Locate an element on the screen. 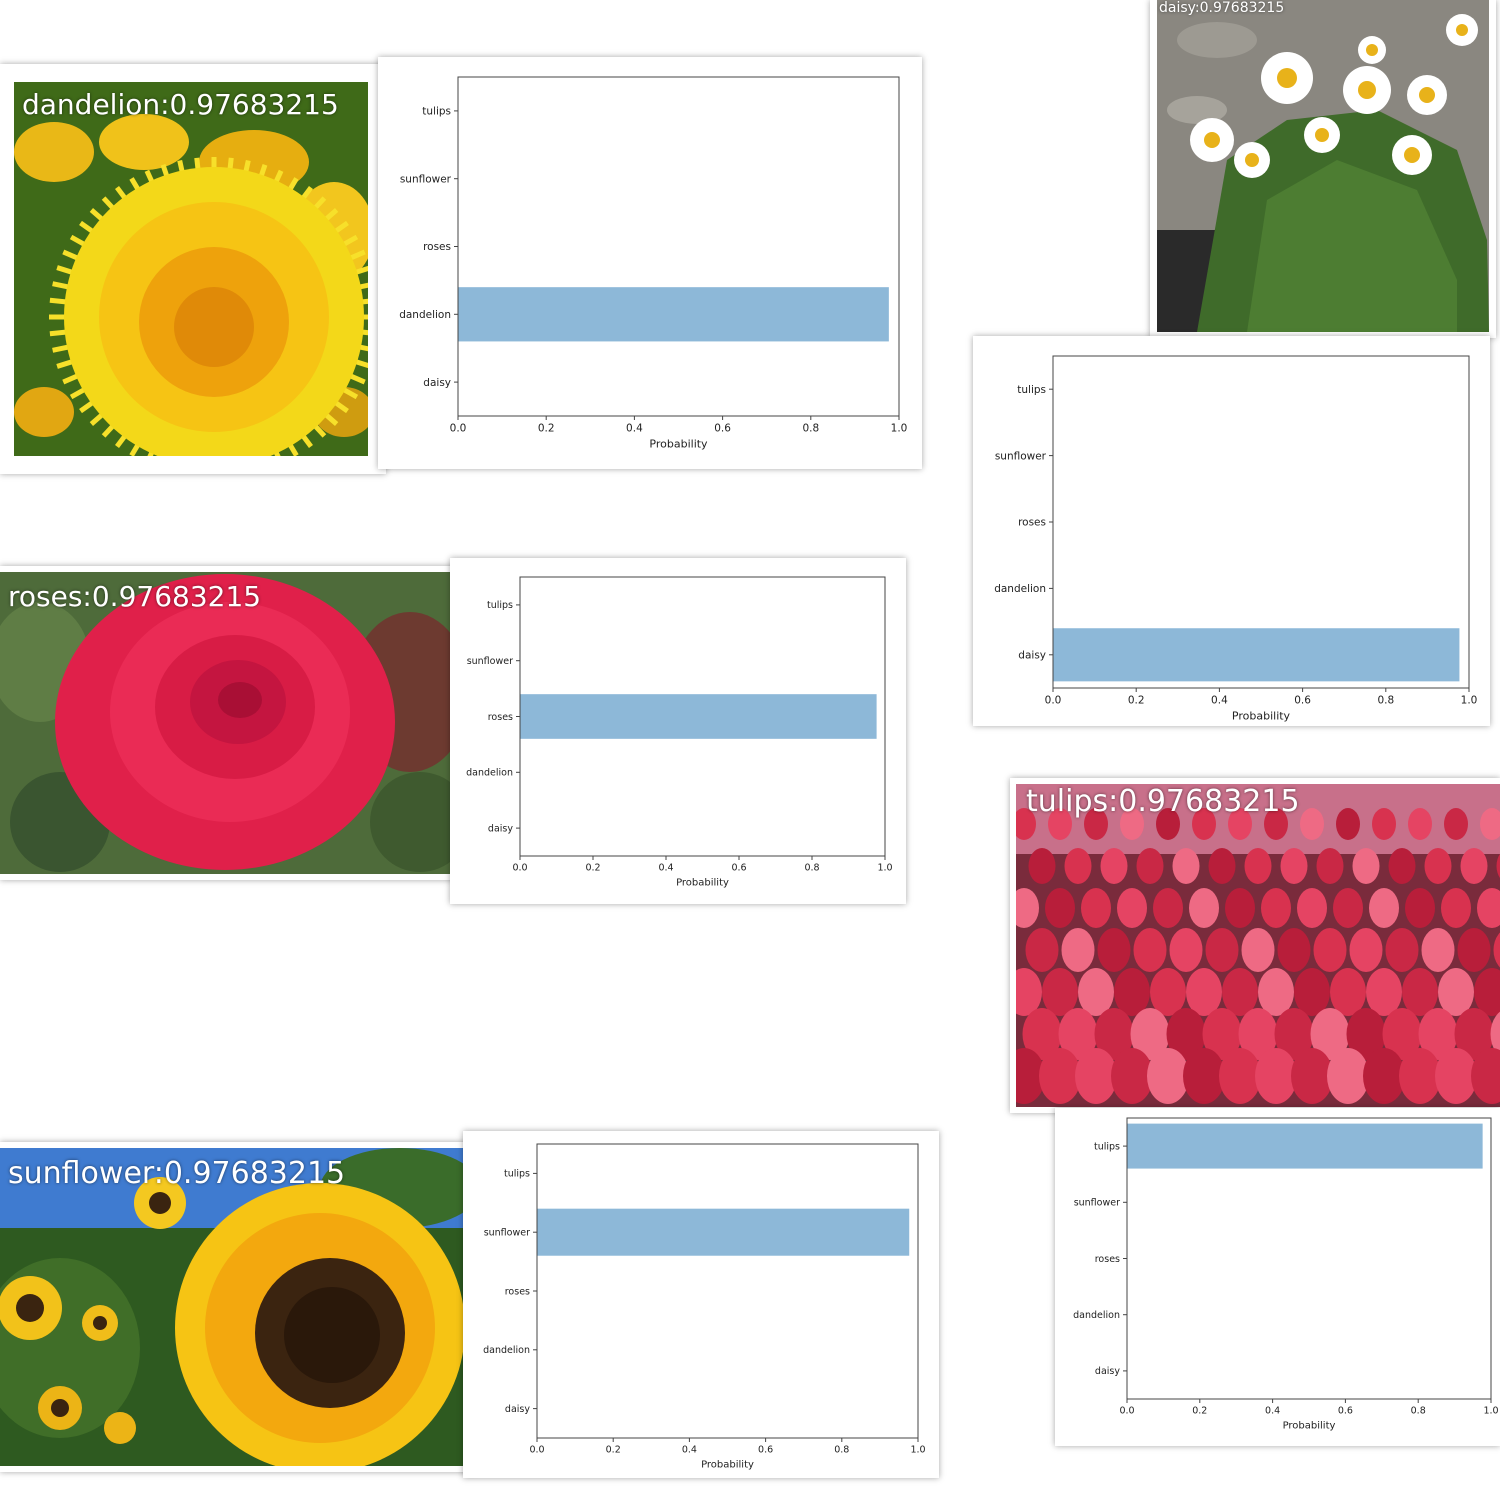 Image resolution: width=1500 pixels, height=1500 pixels. bar-roses is located at coordinates (698, 716).